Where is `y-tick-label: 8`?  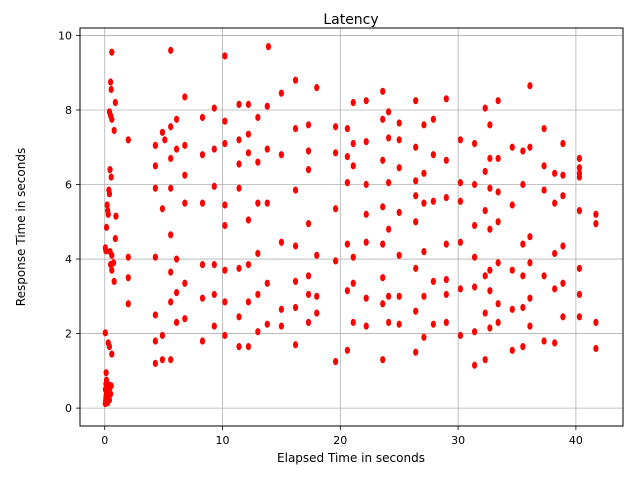
y-tick-label: 8 is located at coordinates (68, 110).